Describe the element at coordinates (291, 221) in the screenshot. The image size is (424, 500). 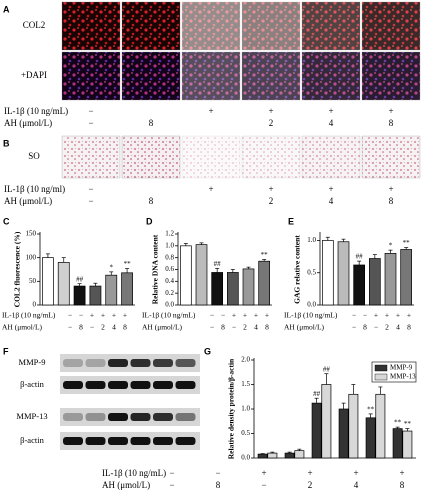
I see `panel-letter: E` at that location.